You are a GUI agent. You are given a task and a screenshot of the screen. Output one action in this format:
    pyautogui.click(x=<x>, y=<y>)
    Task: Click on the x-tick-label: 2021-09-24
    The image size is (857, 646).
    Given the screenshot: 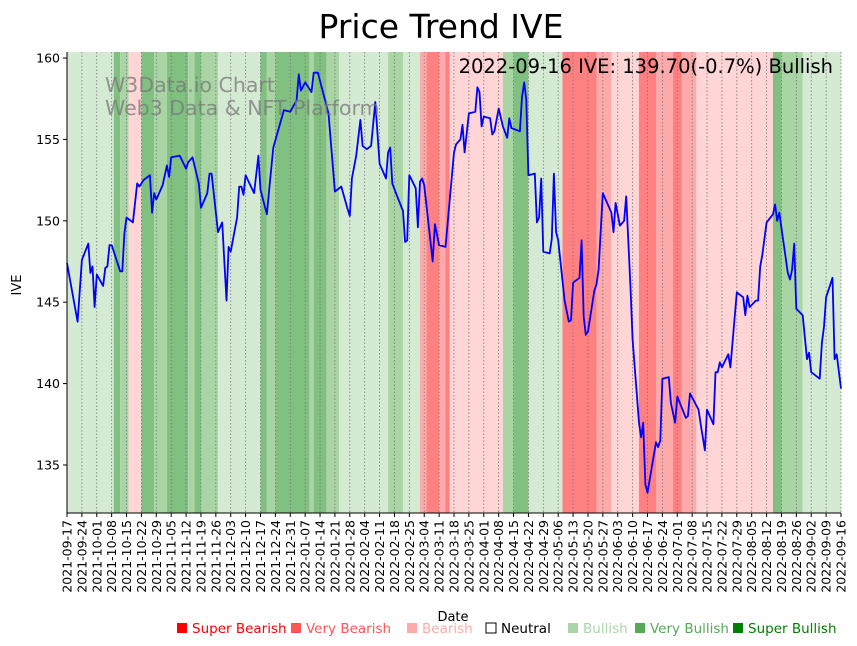 What is the action you would take?
    pyautogui.click(x=81, y=556)
    